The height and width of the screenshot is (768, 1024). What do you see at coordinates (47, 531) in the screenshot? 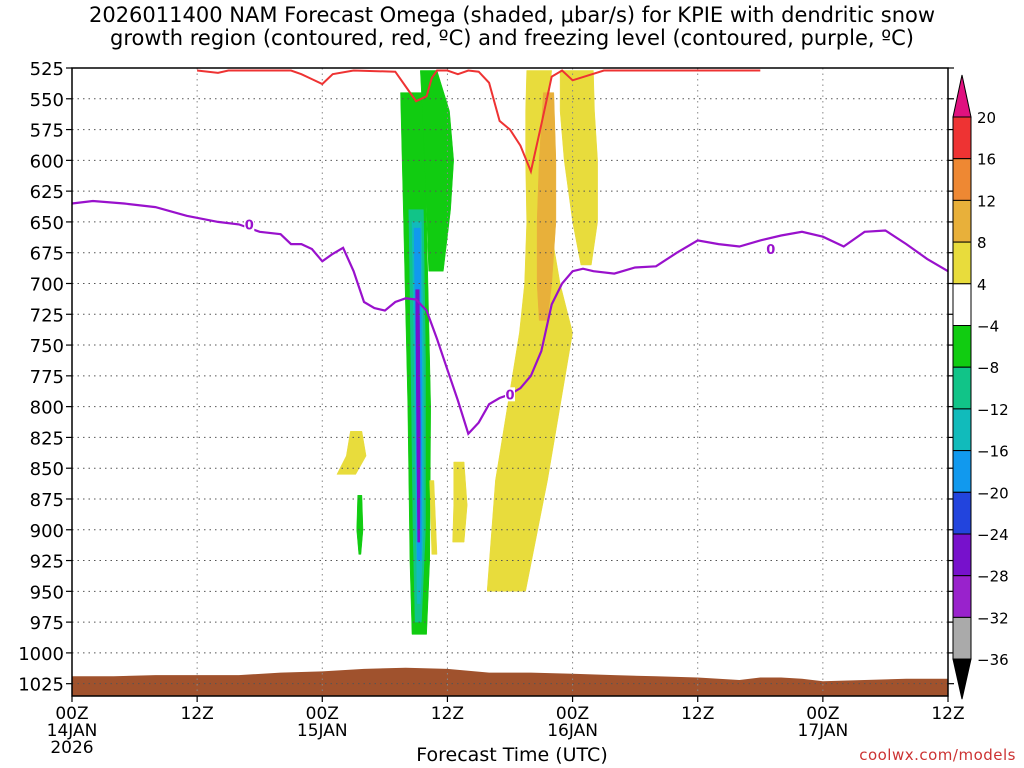
I see `y-tick-label-900: 900` at bounding box center [47, 531].